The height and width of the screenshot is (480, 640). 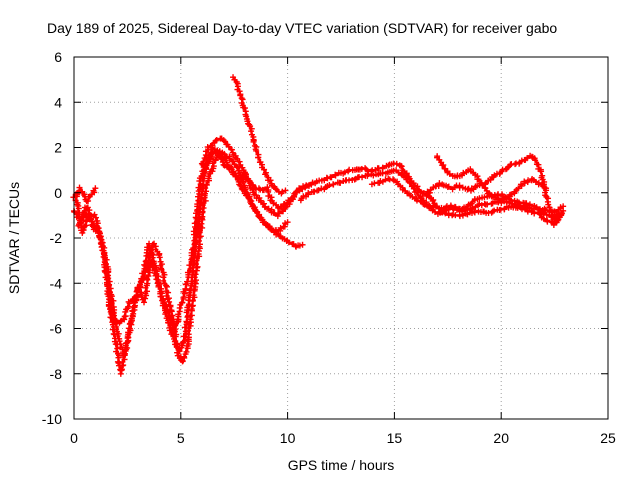 What do you see at coordinates (74, 438) in the screenshot?
I see `x-tick-label: 0` at bounding box center [74, 438].